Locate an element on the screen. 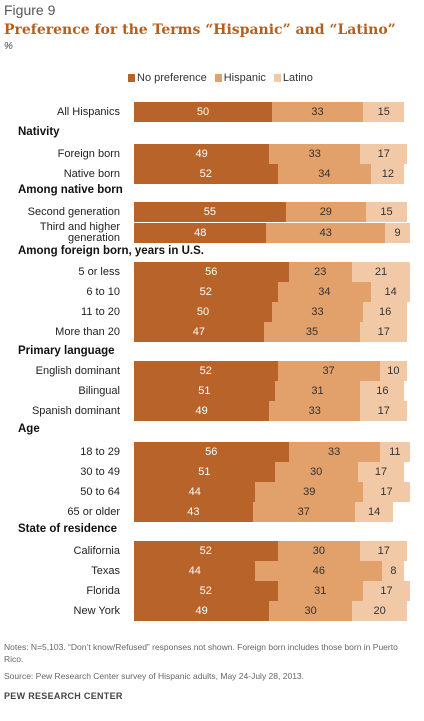 This screenshot has width=424, height=721. figure-label: Figure 9 is located at coordinates (30, 10).